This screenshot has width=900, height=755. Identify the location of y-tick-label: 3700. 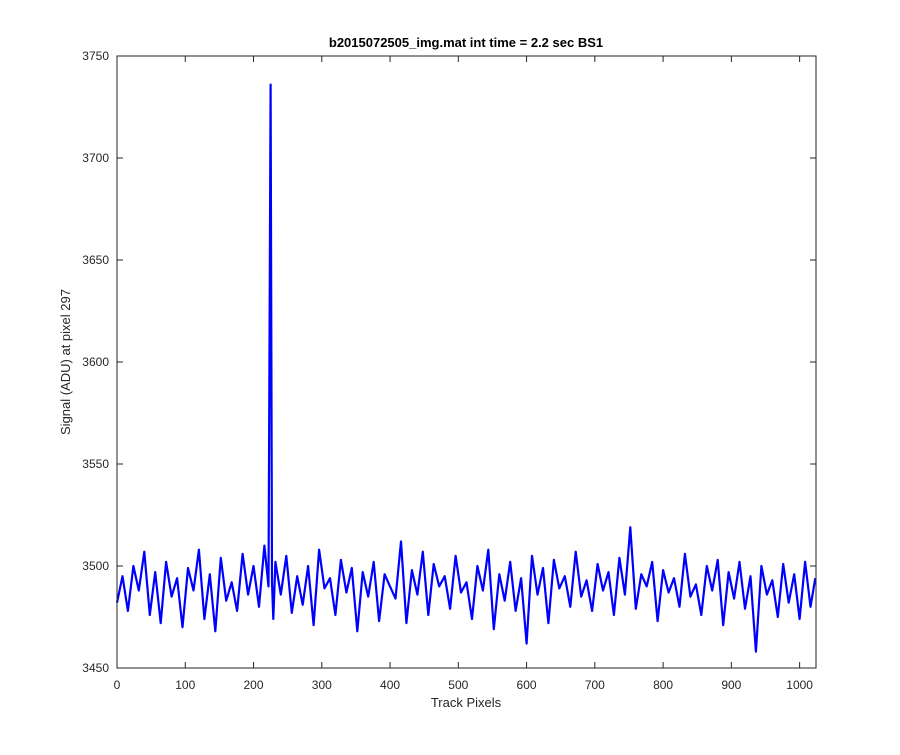
(95, 158).